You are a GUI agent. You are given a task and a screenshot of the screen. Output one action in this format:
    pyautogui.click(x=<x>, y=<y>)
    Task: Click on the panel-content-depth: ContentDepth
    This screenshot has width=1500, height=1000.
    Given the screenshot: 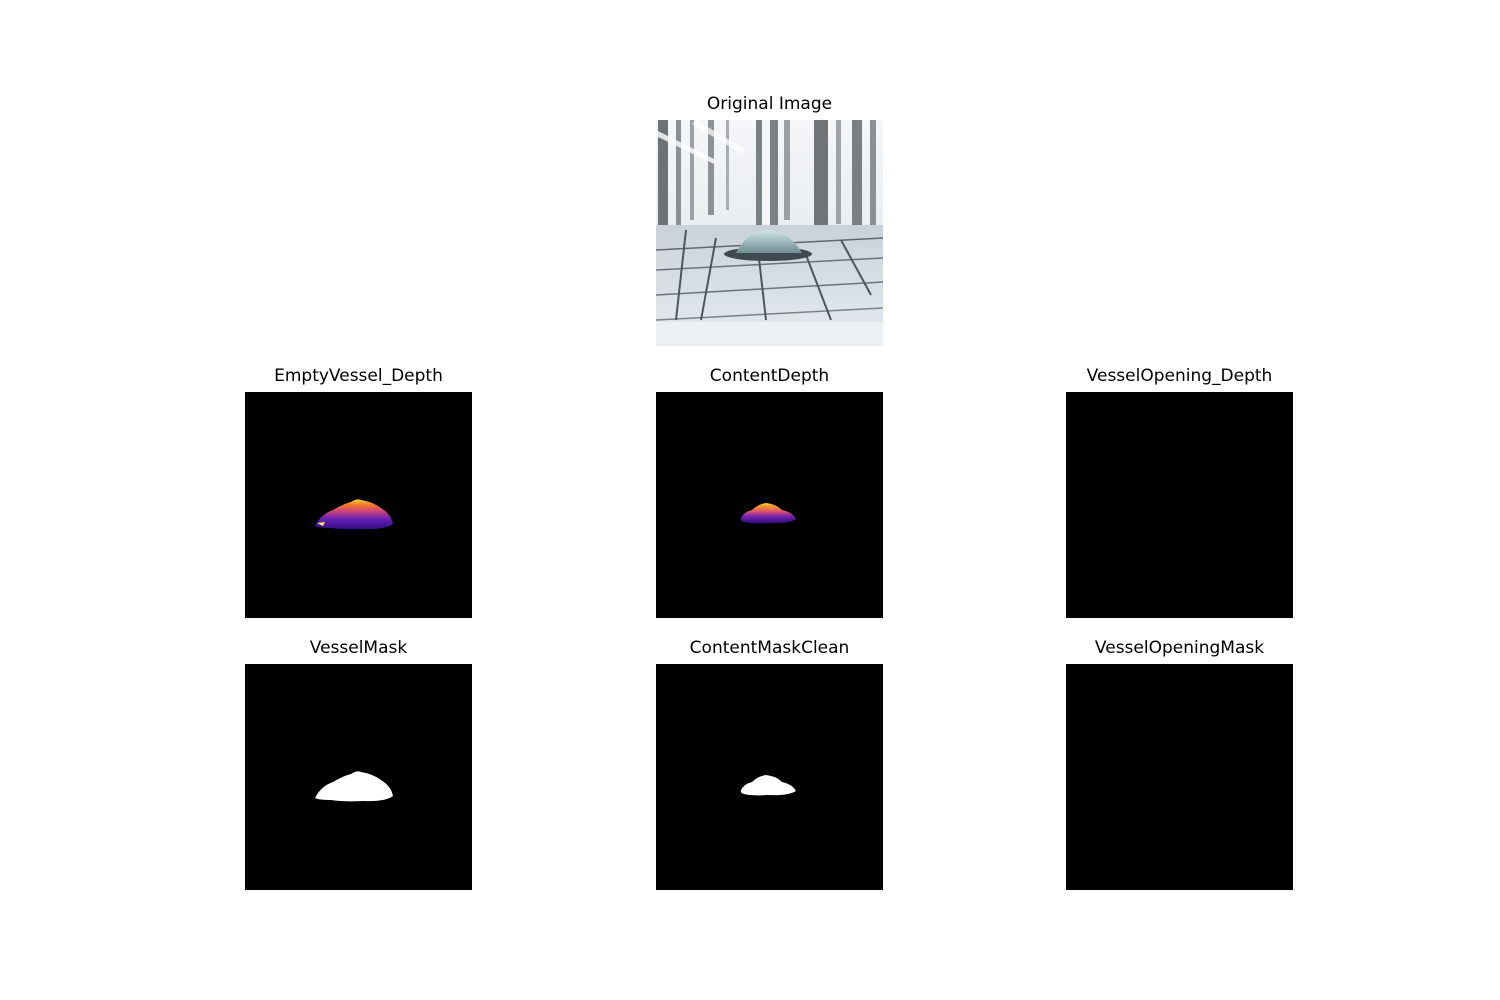 What is the action you would take?
    pyautogui.click(x=769, y=492)
    